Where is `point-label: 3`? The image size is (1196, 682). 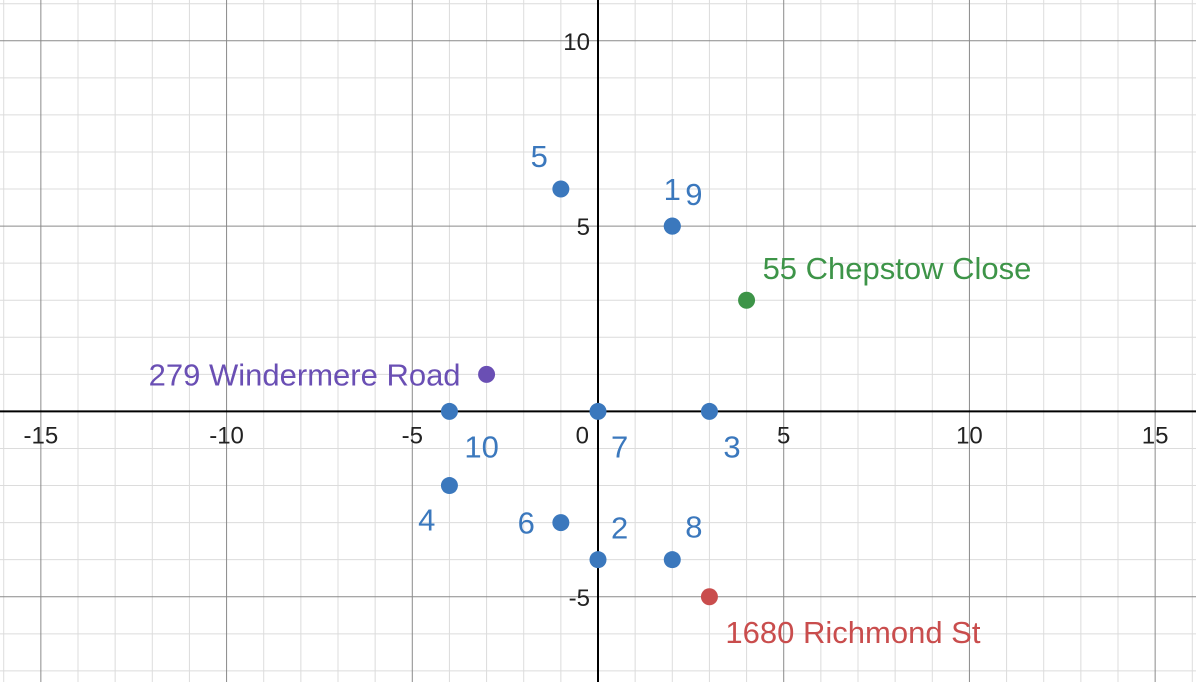
point-label: 3 is located at coordinates (731, 446).